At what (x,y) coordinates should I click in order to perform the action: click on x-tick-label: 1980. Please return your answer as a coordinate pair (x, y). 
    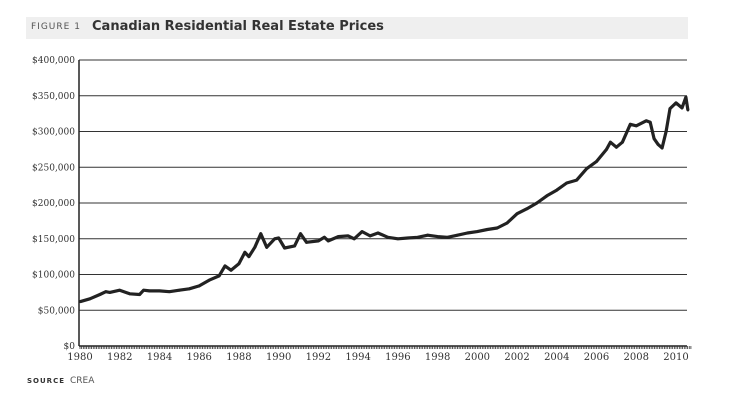
    Looking at the image, I should click on (79, 357).